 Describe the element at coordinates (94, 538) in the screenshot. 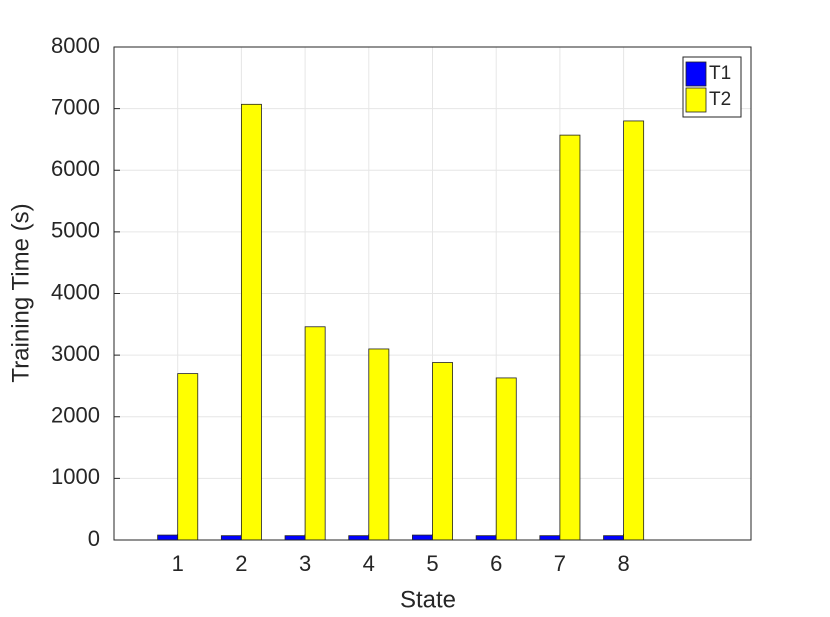

I see `y-tick-label: 0` at that location.